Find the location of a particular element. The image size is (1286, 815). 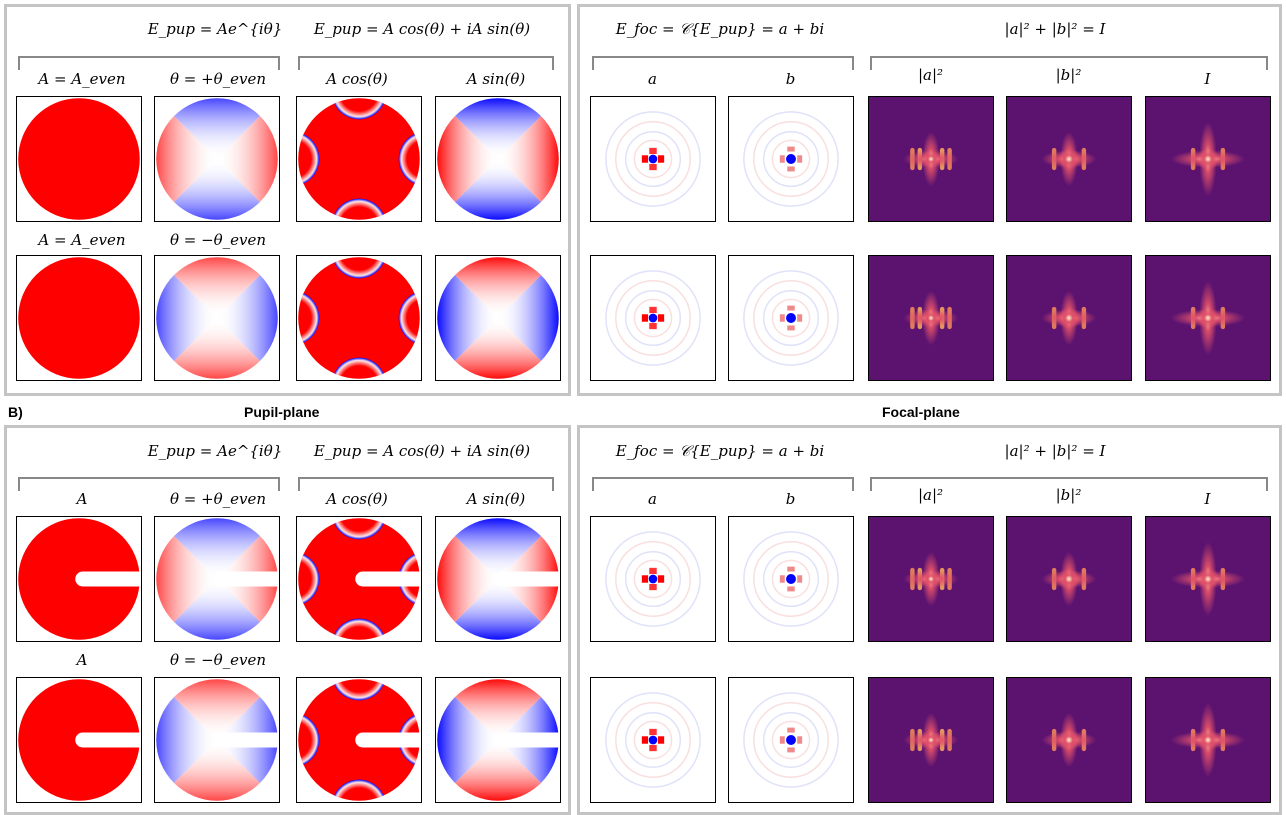

label-b-bot-amp: A is located at coordinates (82, 660).